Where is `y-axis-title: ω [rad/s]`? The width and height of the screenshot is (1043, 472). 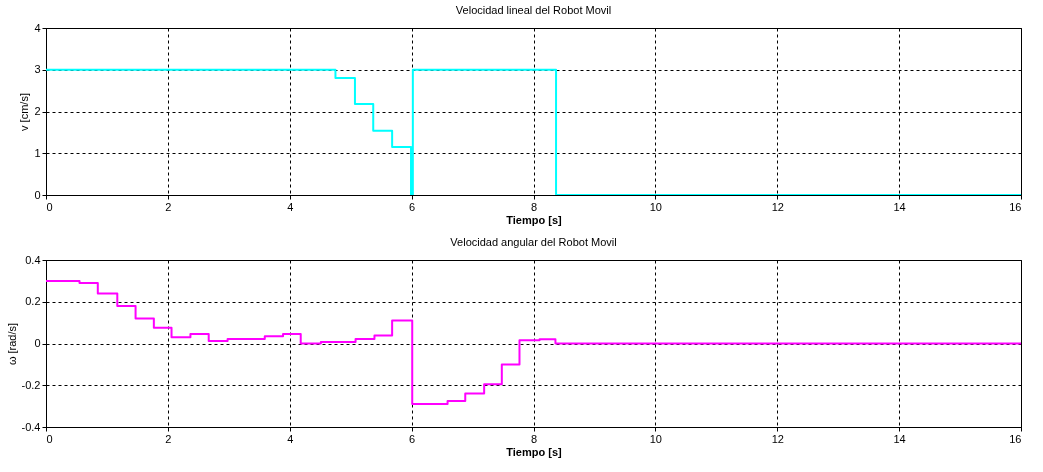 y-axis-title: ω [rad/s] is located at coordinates (11, 344).